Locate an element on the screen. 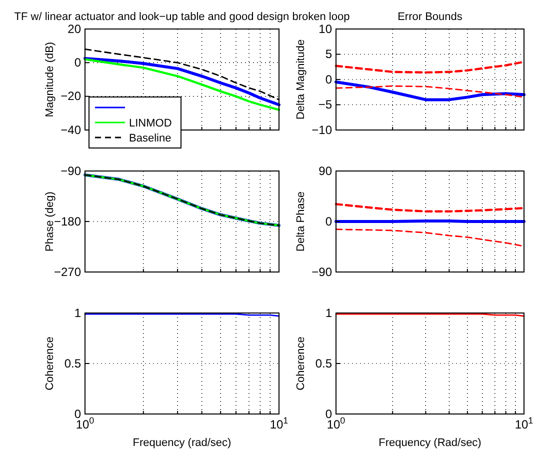 The width and height of the screenshot is (540, 450). y-tick-label: −20 is located at coordinates (71, 96).